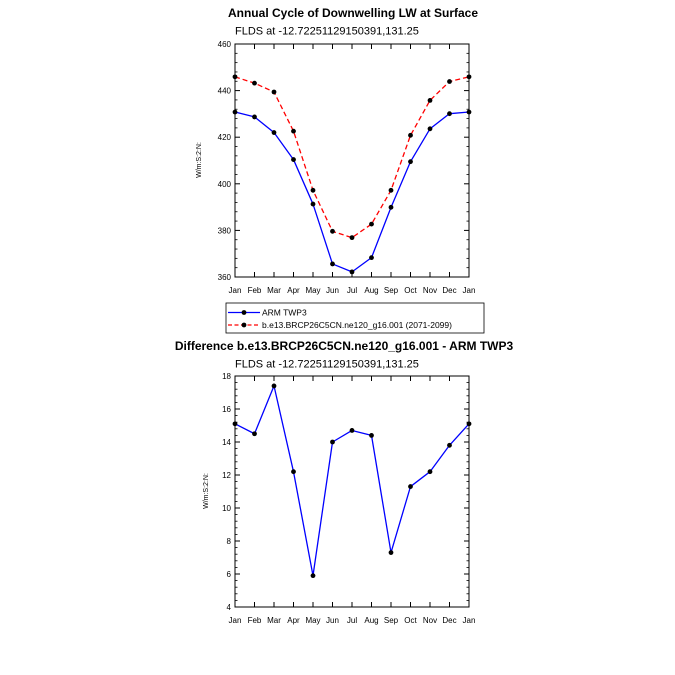  Describe the element at coordinates (226, 475) in the screenshot. I see `chart-2-y-tick-label: 12` at that location.